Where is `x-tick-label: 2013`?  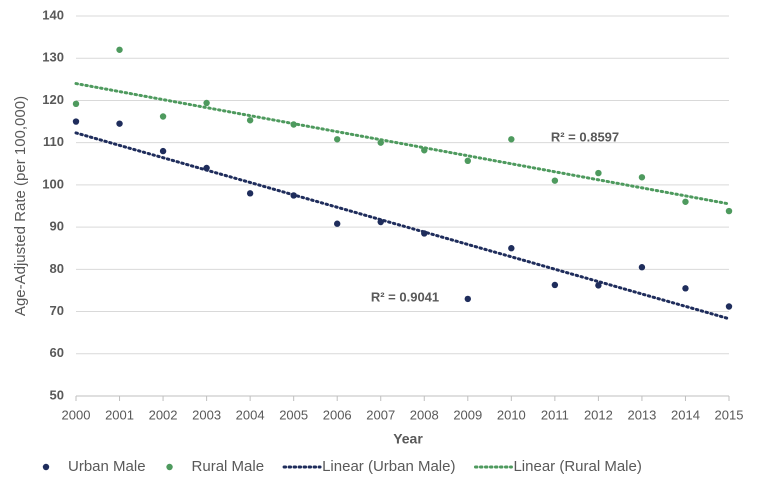
x-tick-label: 2013 is located at coordinates (641, 414).